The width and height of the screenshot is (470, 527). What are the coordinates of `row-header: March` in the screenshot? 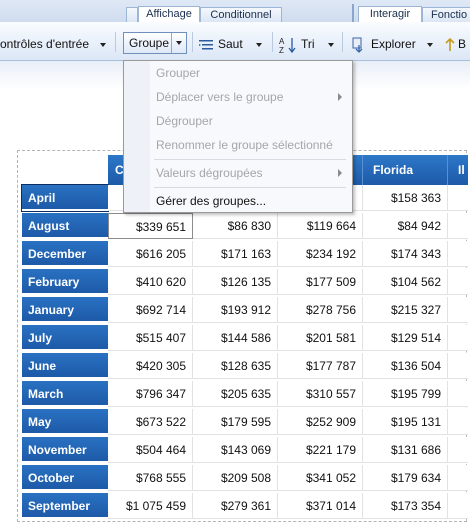 It's located at (65, 394).